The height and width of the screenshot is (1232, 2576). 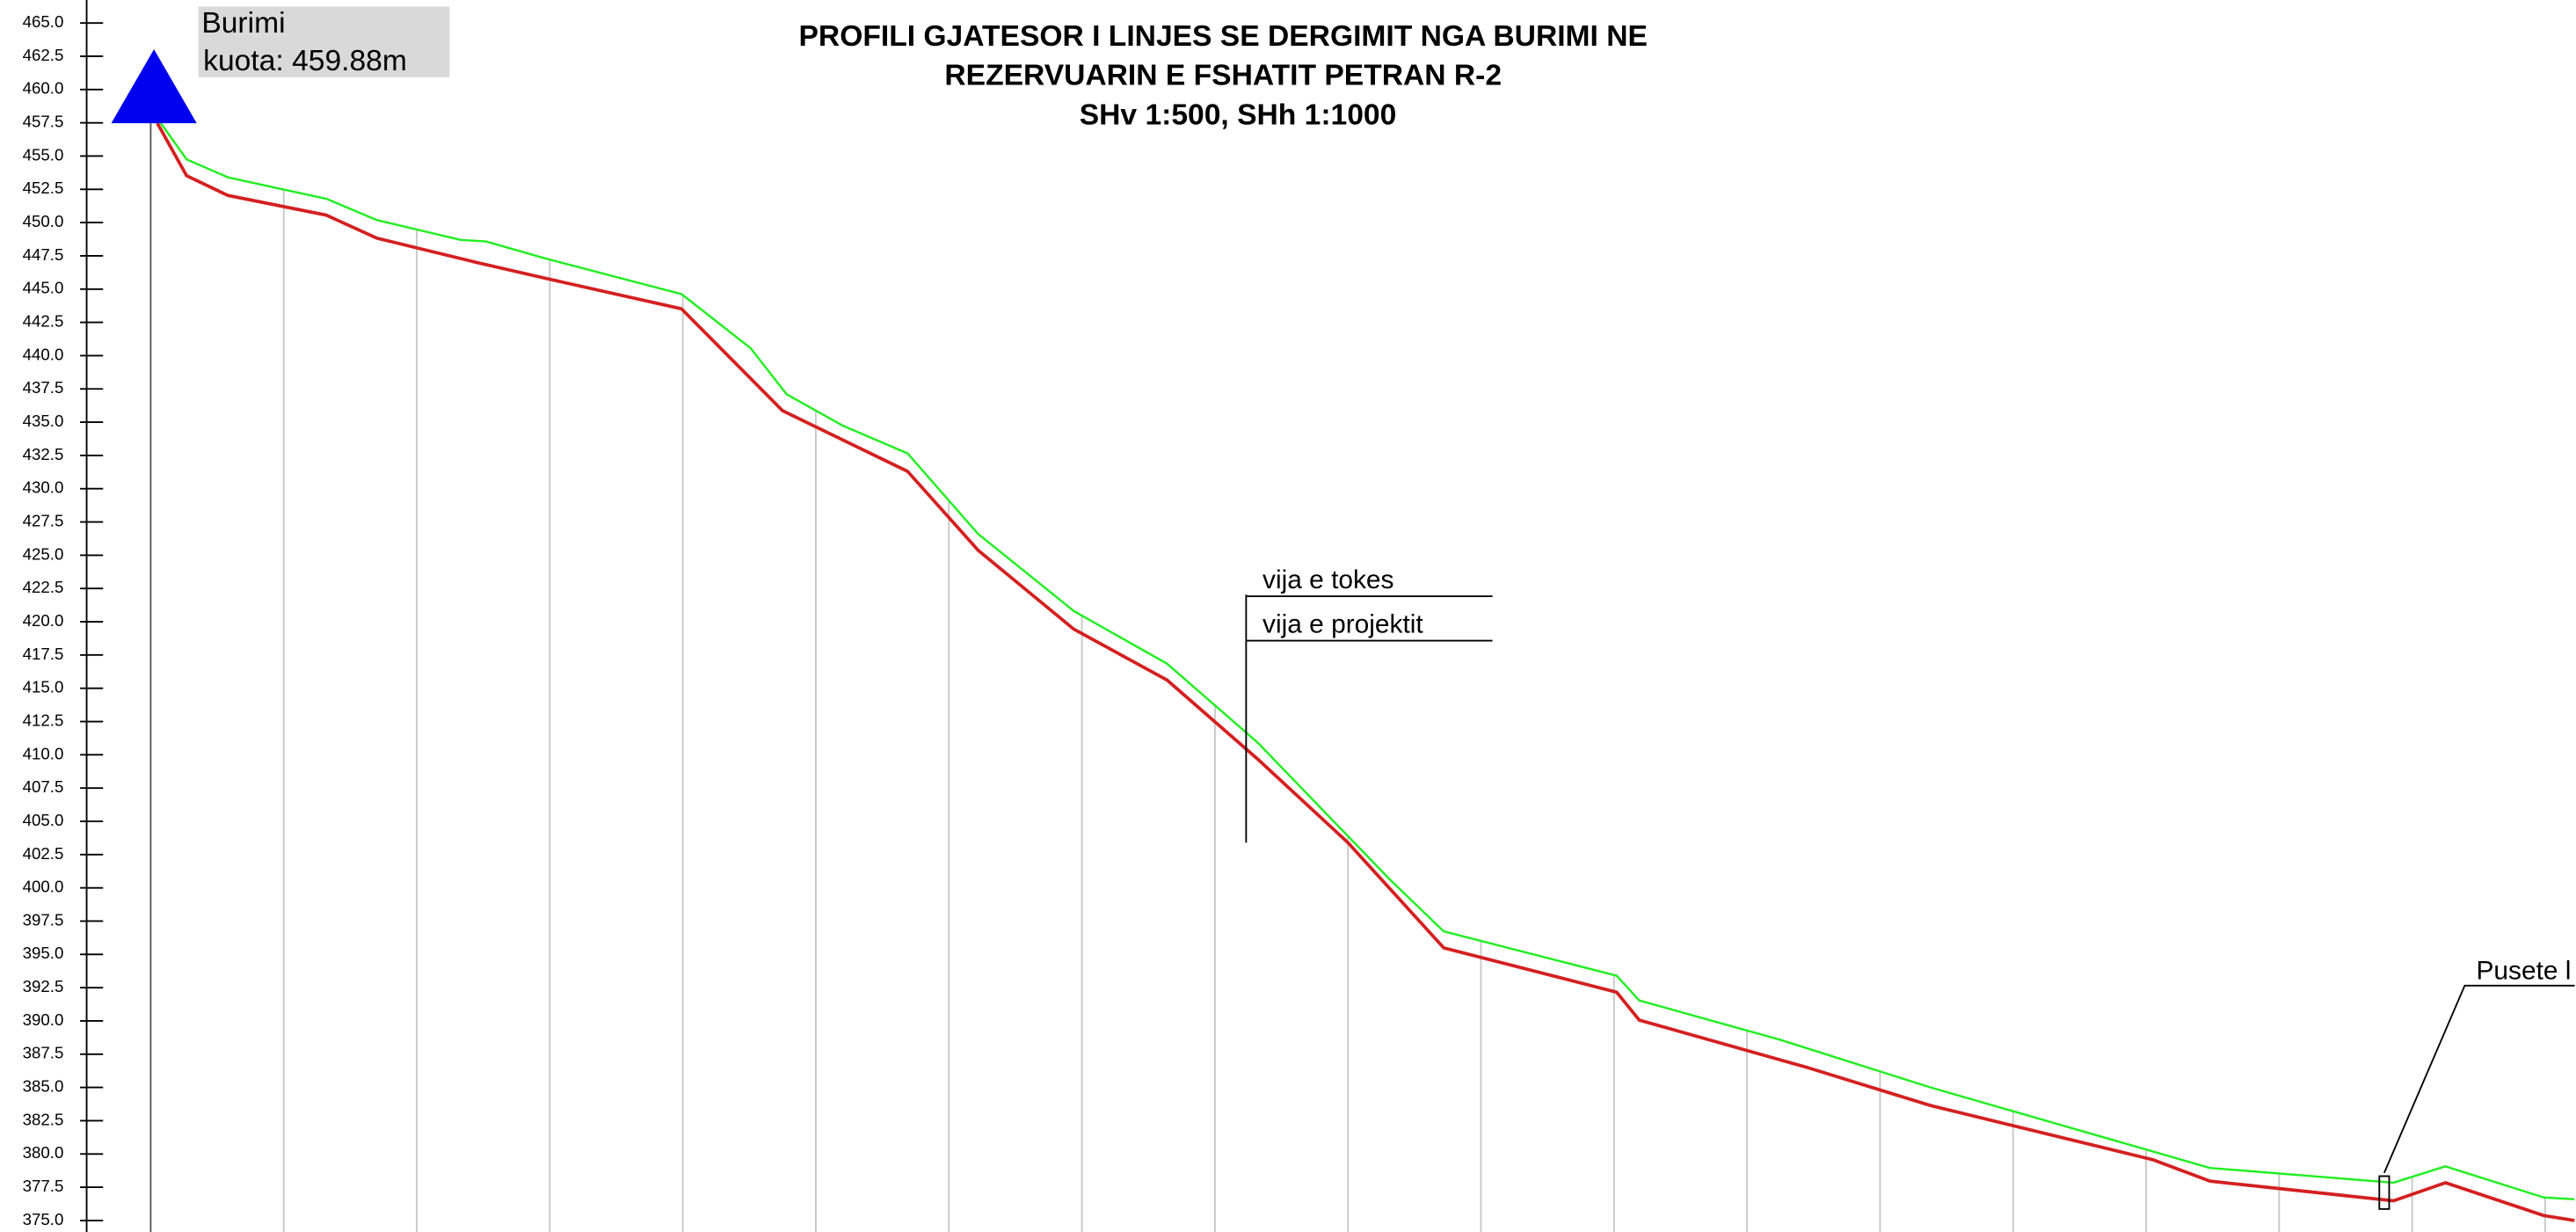 I want to click on y-tick-label: 410.0, so click(x=43, y=753).